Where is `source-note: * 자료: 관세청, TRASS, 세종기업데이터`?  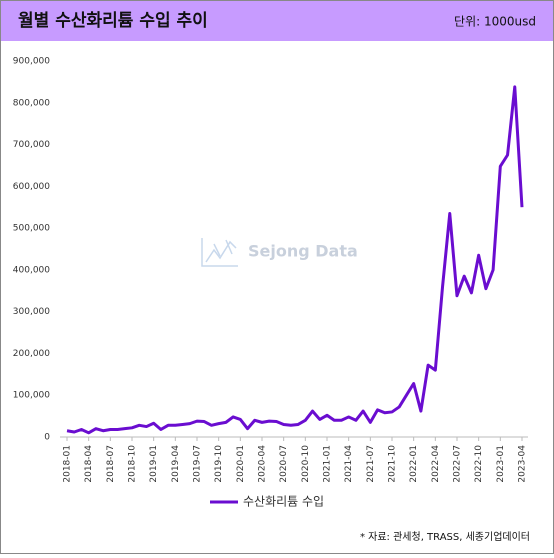
source-note: * 자료: 관세청, TRASS, 세종기업데이터 is located at coordinates (445, 536).